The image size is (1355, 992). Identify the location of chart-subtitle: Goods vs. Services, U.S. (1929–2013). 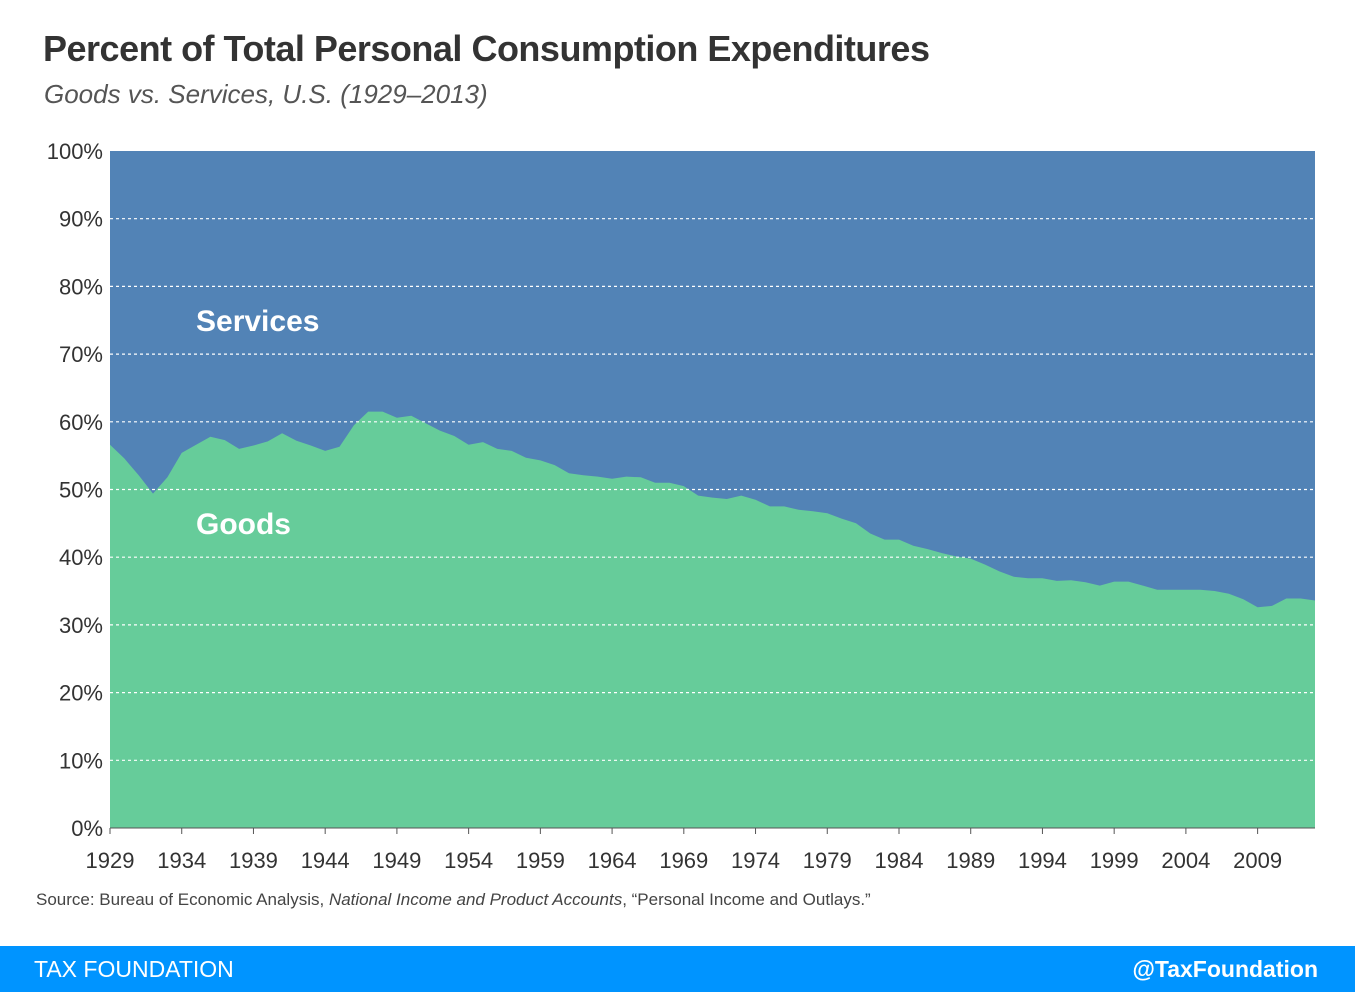
(266, 94).